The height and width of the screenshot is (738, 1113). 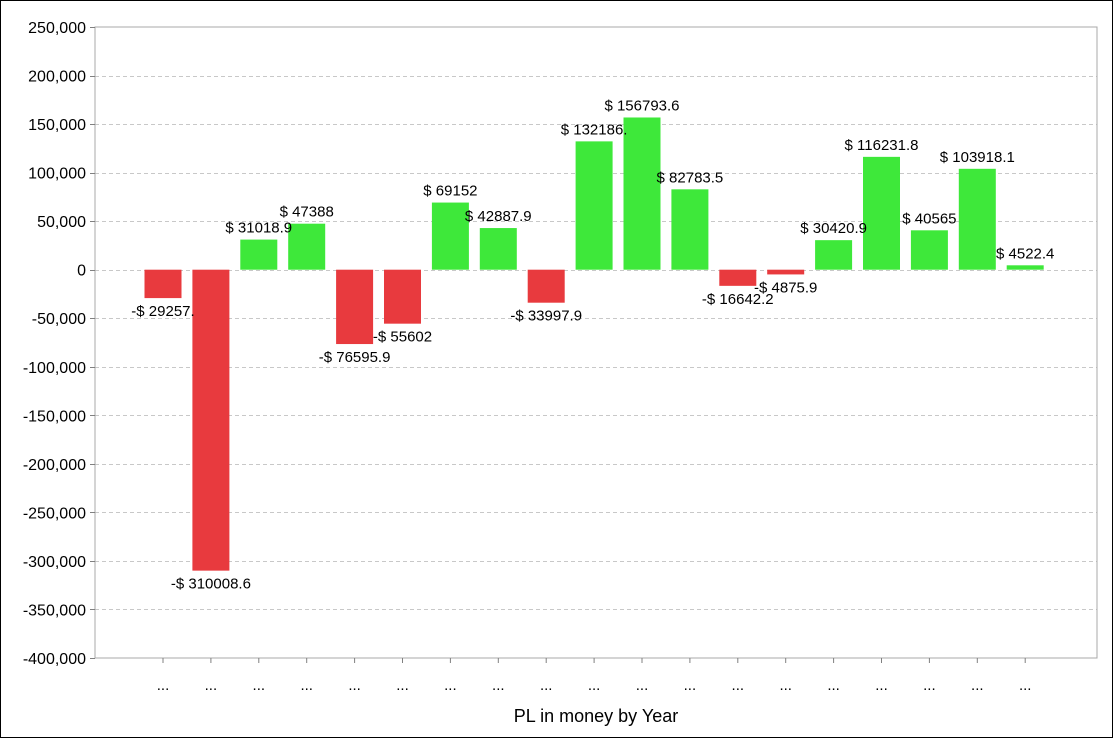 I want to click on data-label: $ 30420.9, so click(x=833, y=228).